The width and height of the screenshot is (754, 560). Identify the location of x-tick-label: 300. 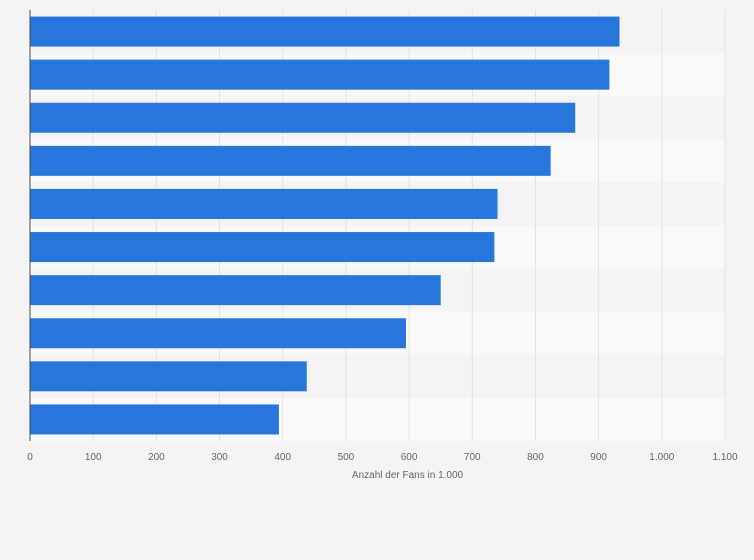
(219, 457).